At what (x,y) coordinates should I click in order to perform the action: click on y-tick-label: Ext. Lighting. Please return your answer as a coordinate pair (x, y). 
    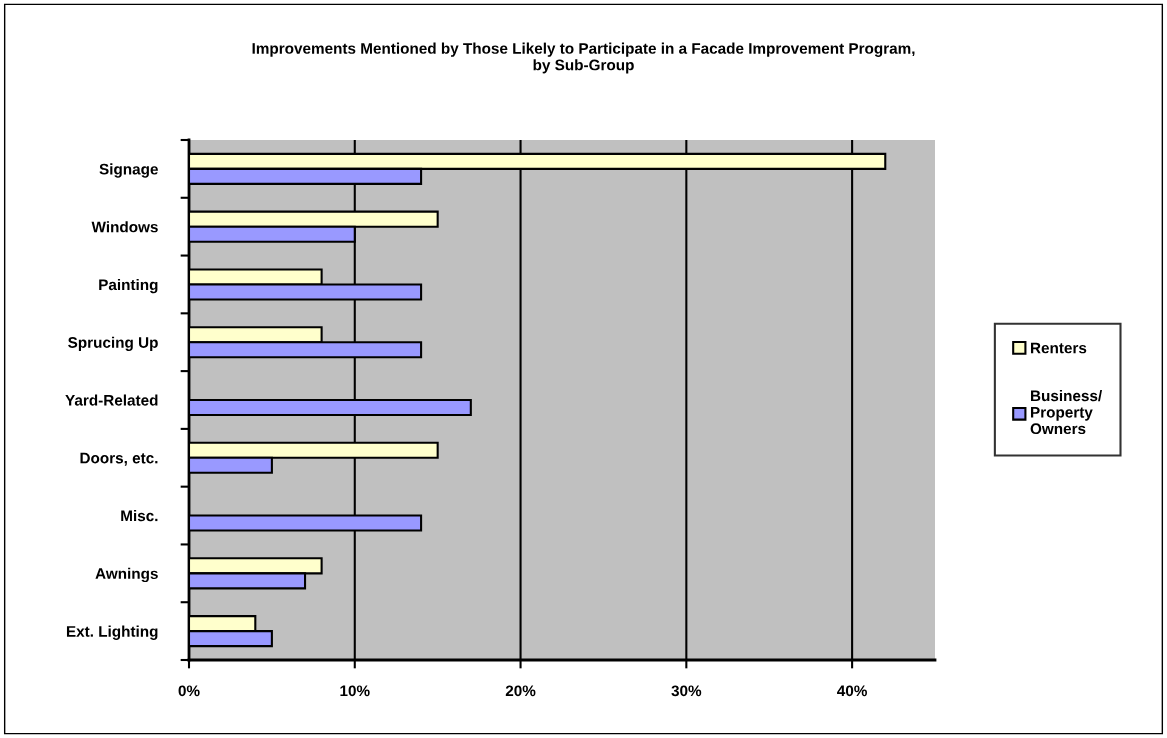
    Looking at the image, I should click on (112, 632).